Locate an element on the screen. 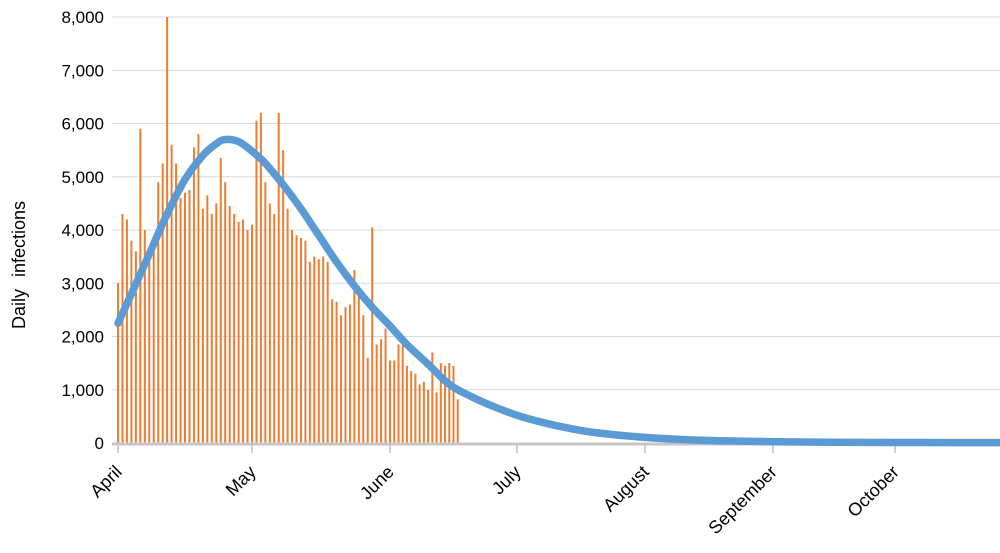 This screenshot has height=553, width=1000. y-tick-label: 3,000 is located at coordinates (82, 283).